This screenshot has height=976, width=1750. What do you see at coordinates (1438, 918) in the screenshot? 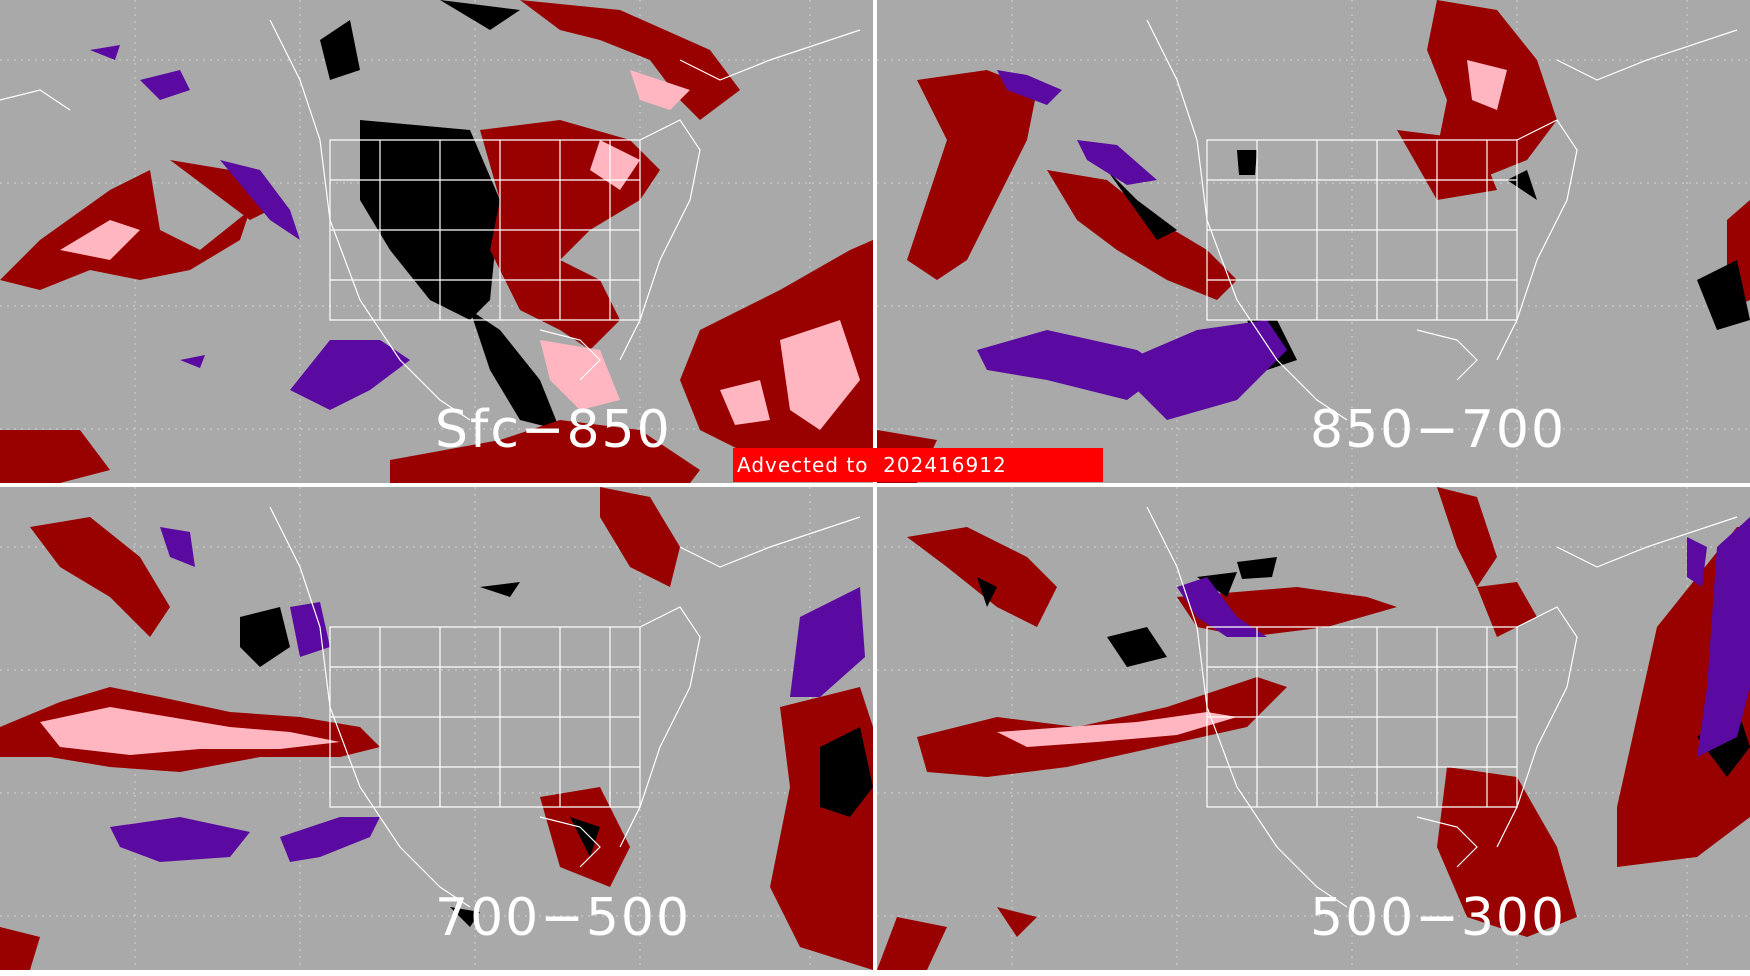
I see `layer-label-500-300: 500−300` at bounding box center [1438, 918].